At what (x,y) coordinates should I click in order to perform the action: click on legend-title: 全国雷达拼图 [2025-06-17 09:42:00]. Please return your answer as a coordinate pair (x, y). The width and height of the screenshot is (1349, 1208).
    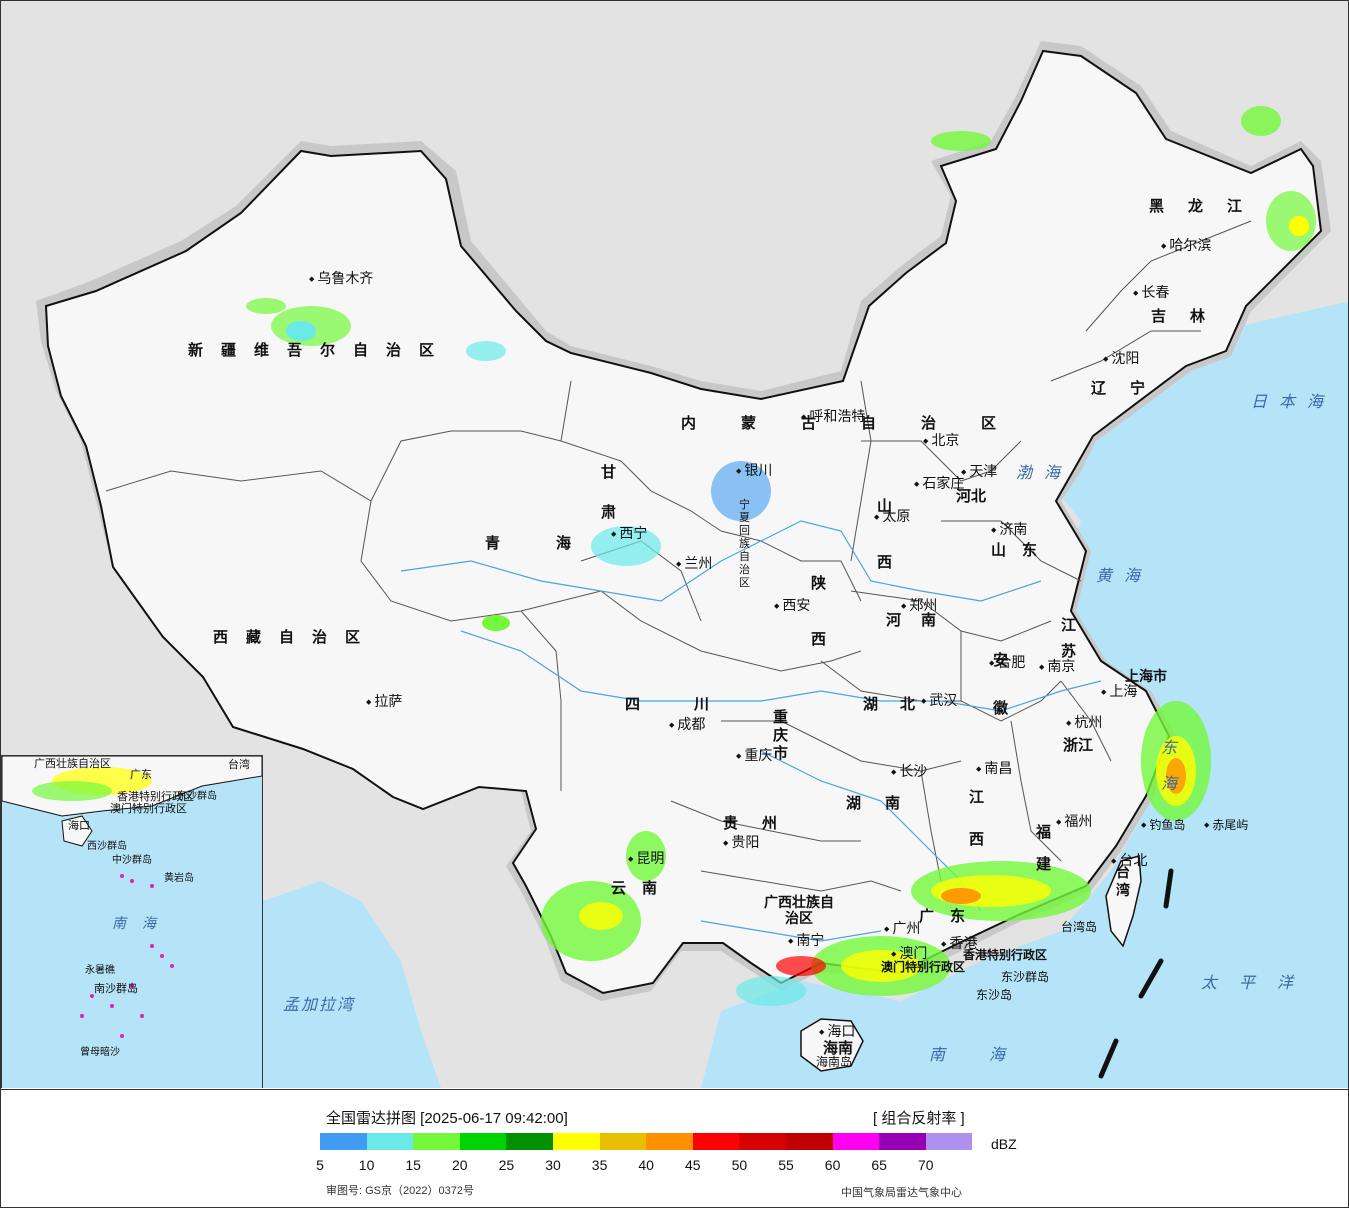
    Looking at the image, I should click on (447, 1118).